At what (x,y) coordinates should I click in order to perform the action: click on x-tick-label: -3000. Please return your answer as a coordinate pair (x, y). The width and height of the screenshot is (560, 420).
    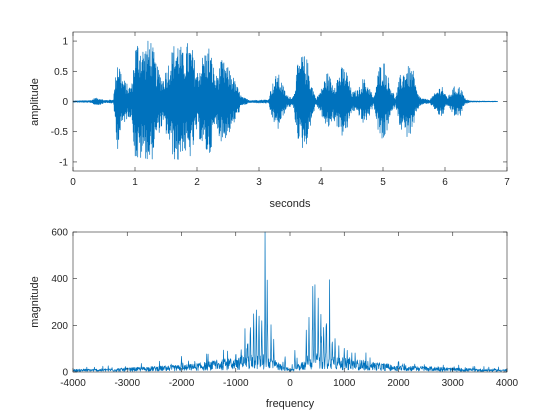
    Looking at the image, I should click on (127, 383).